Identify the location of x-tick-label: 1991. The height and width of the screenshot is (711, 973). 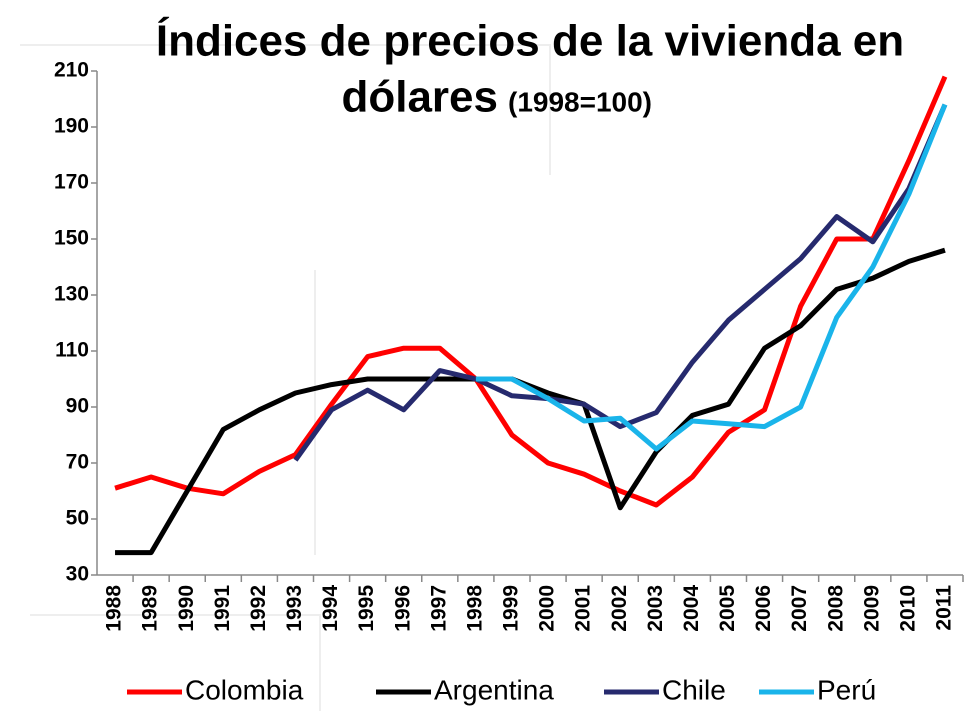
(222, 608).